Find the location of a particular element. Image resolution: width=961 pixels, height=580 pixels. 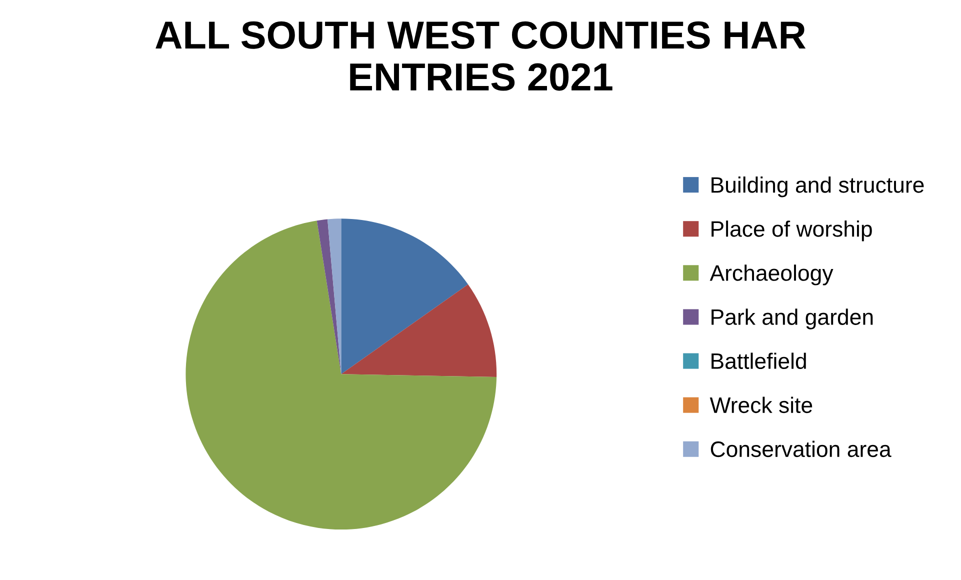

legend-label: Archaeology is located at coordinates (772, 275).